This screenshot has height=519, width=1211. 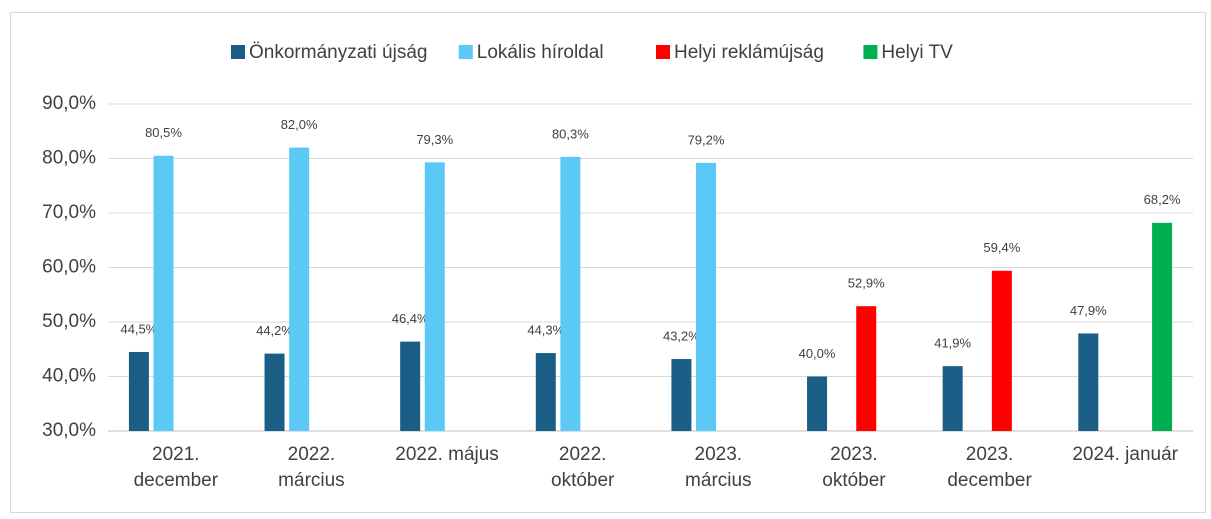 I want to click on value-label: 79,3%, so click(x=434, y=139).